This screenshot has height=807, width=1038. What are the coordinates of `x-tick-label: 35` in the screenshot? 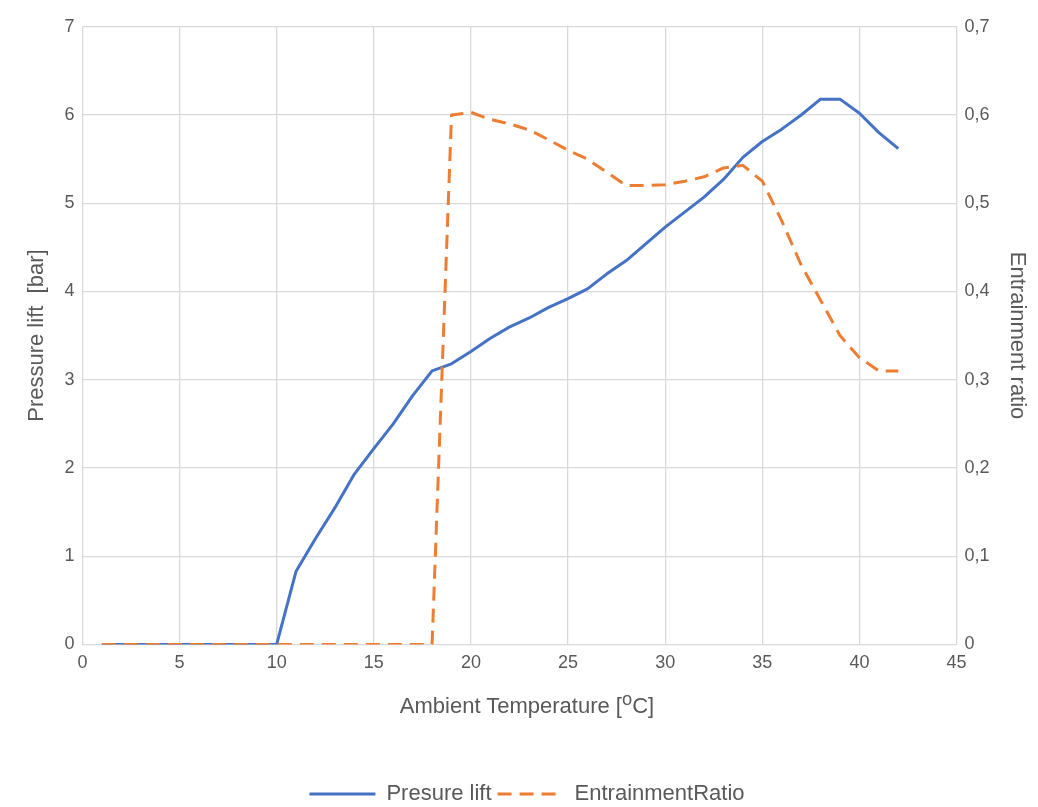 It's located at (762, 662).